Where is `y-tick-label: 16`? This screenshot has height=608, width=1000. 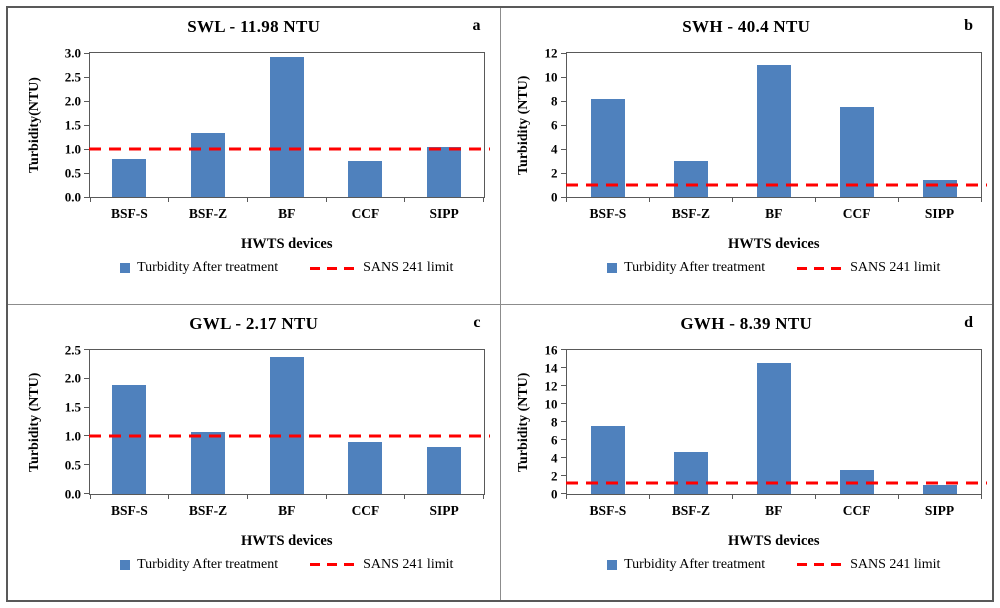 y-tick-label: 16 is located at coordinates (551, 349).